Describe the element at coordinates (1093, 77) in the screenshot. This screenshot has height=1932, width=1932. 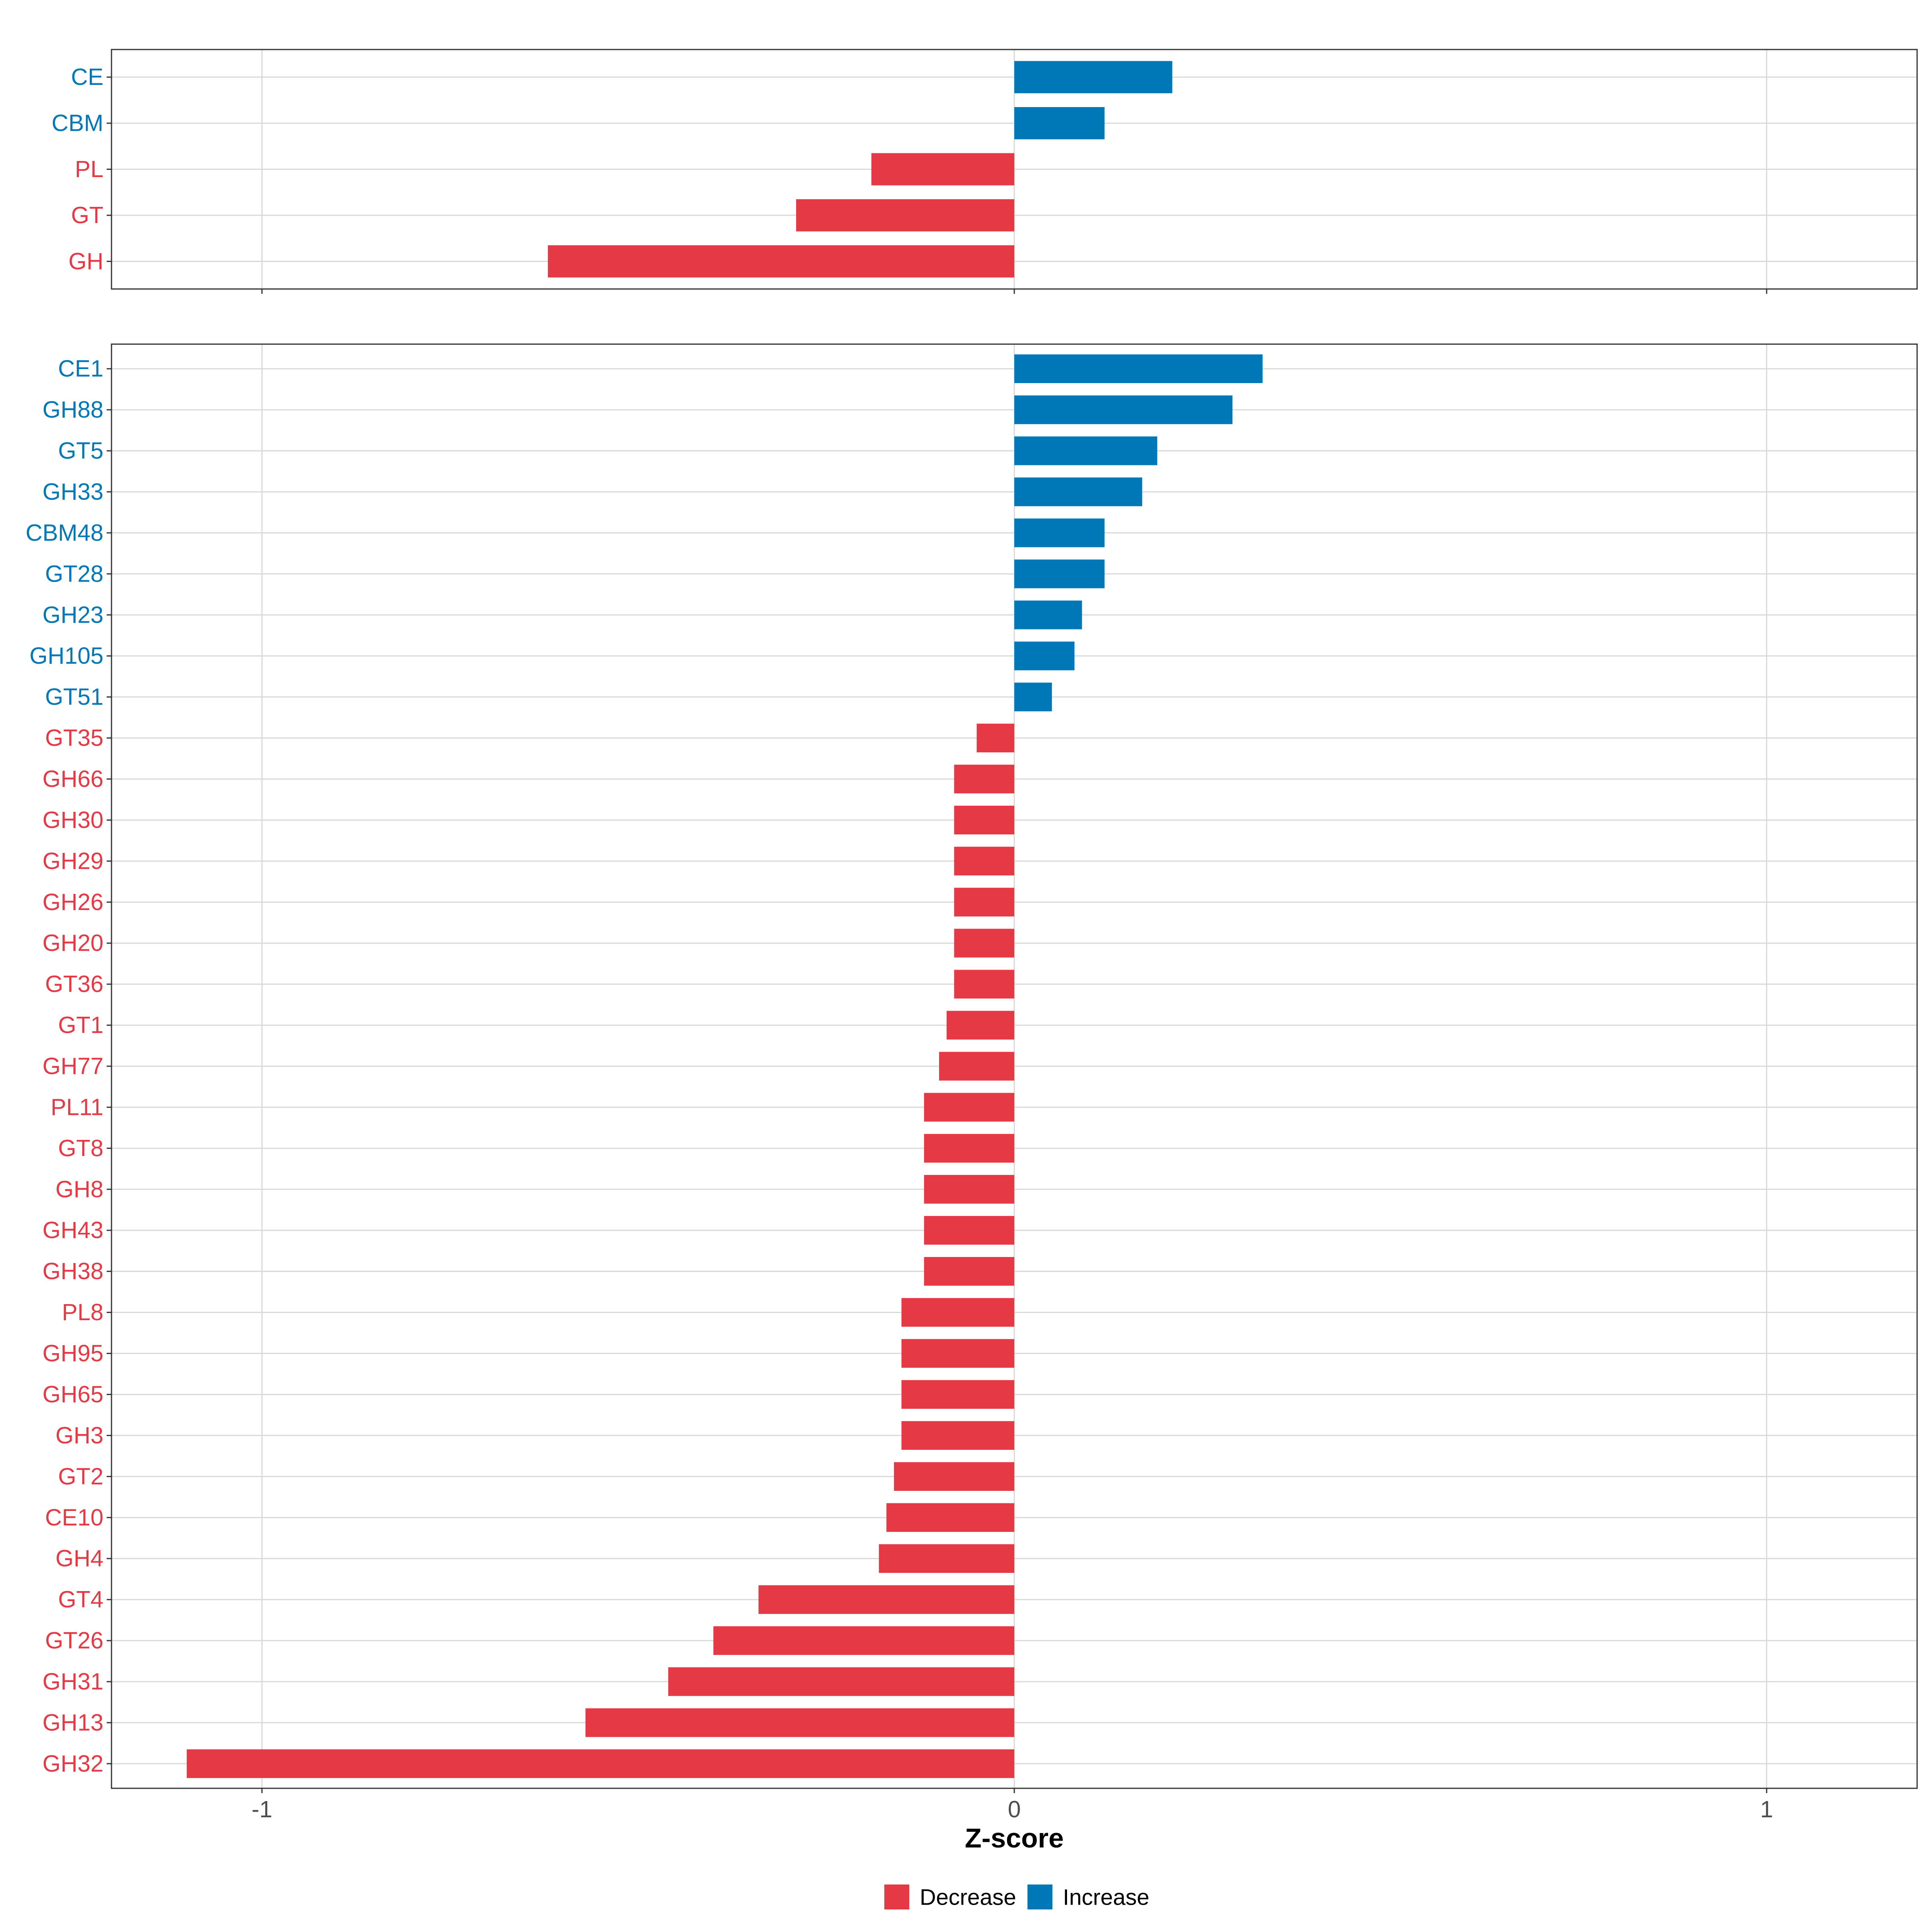
I see `bar-CE` at that location.